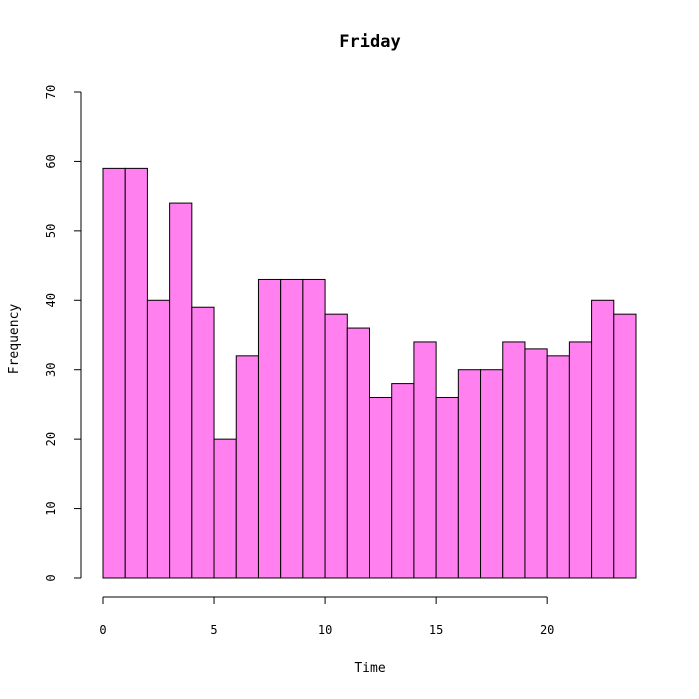  I want to click on y-tick-label-70: 70, so click(51, 92).